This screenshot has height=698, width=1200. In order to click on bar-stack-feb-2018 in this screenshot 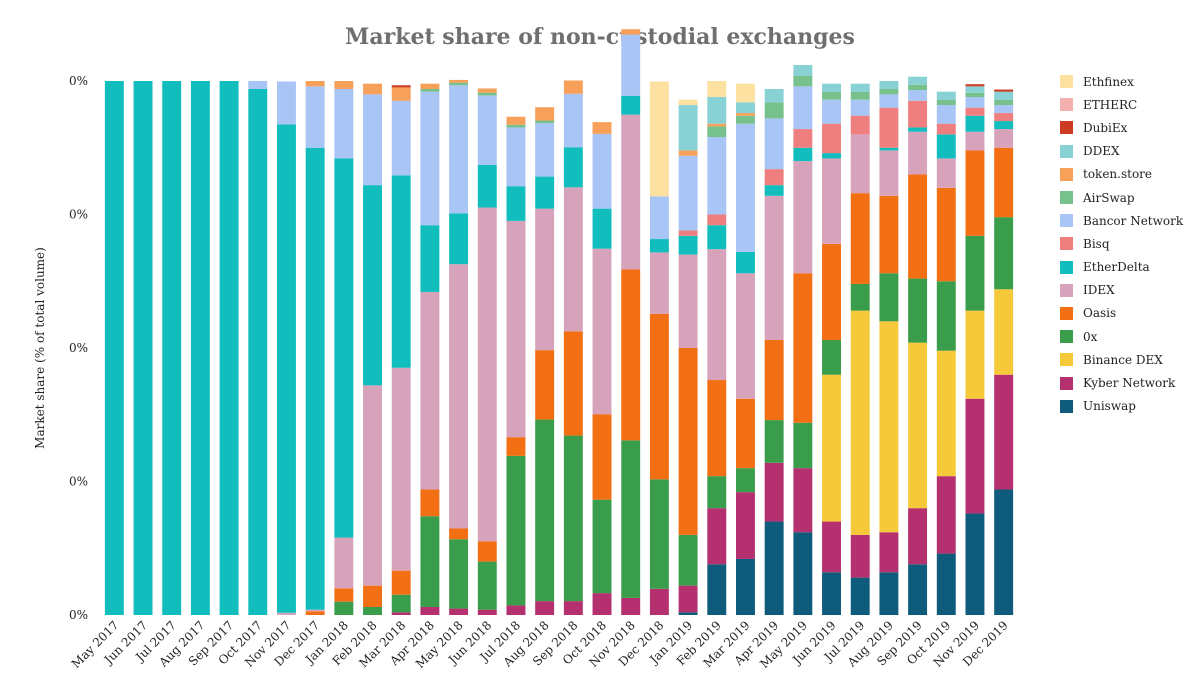, I will do `click(372, 349)`.